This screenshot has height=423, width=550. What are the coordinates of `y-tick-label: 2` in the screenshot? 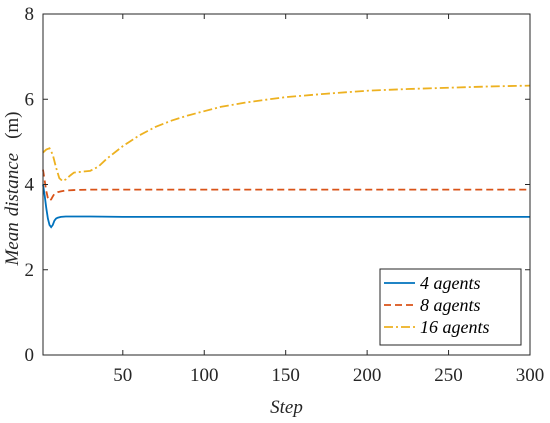 It's located at (30, 270).